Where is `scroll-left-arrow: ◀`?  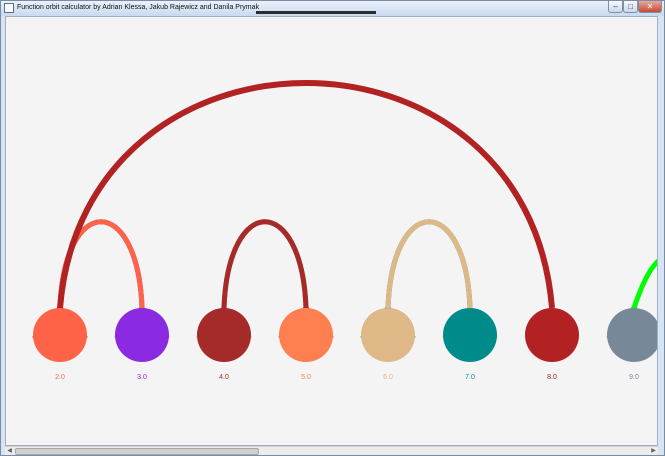 scroll-left-arrow: ◀ is located at coordinates (9, 451).